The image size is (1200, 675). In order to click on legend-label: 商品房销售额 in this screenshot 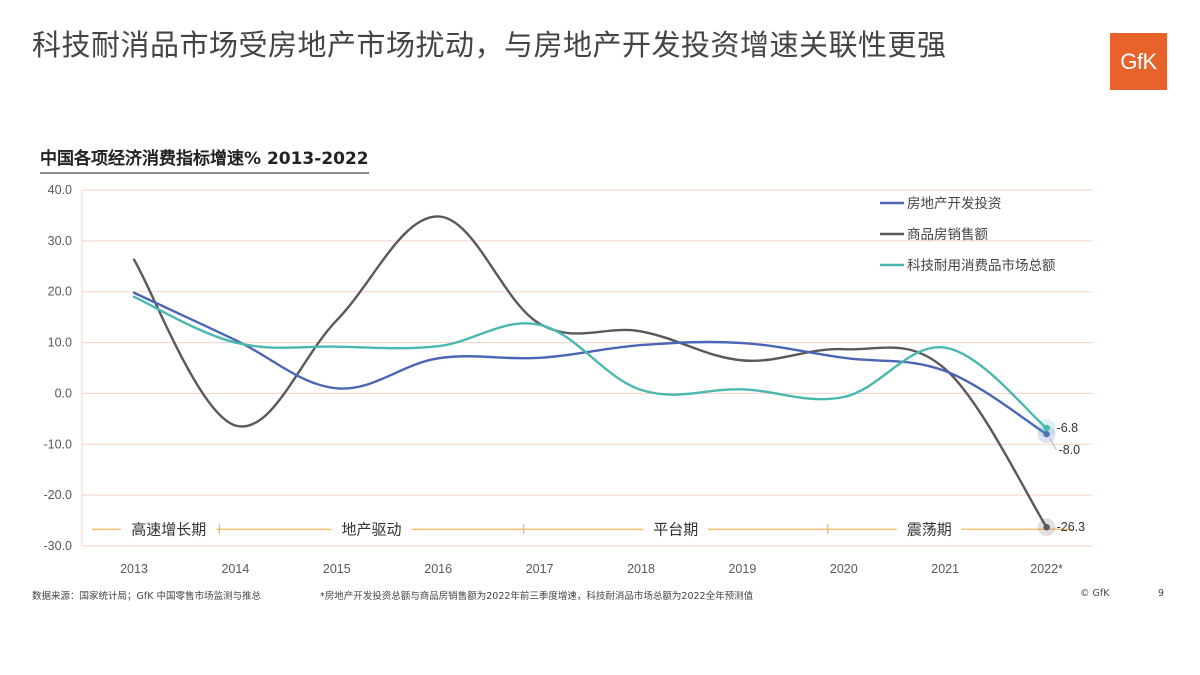, I will do `click(947, 235)`.